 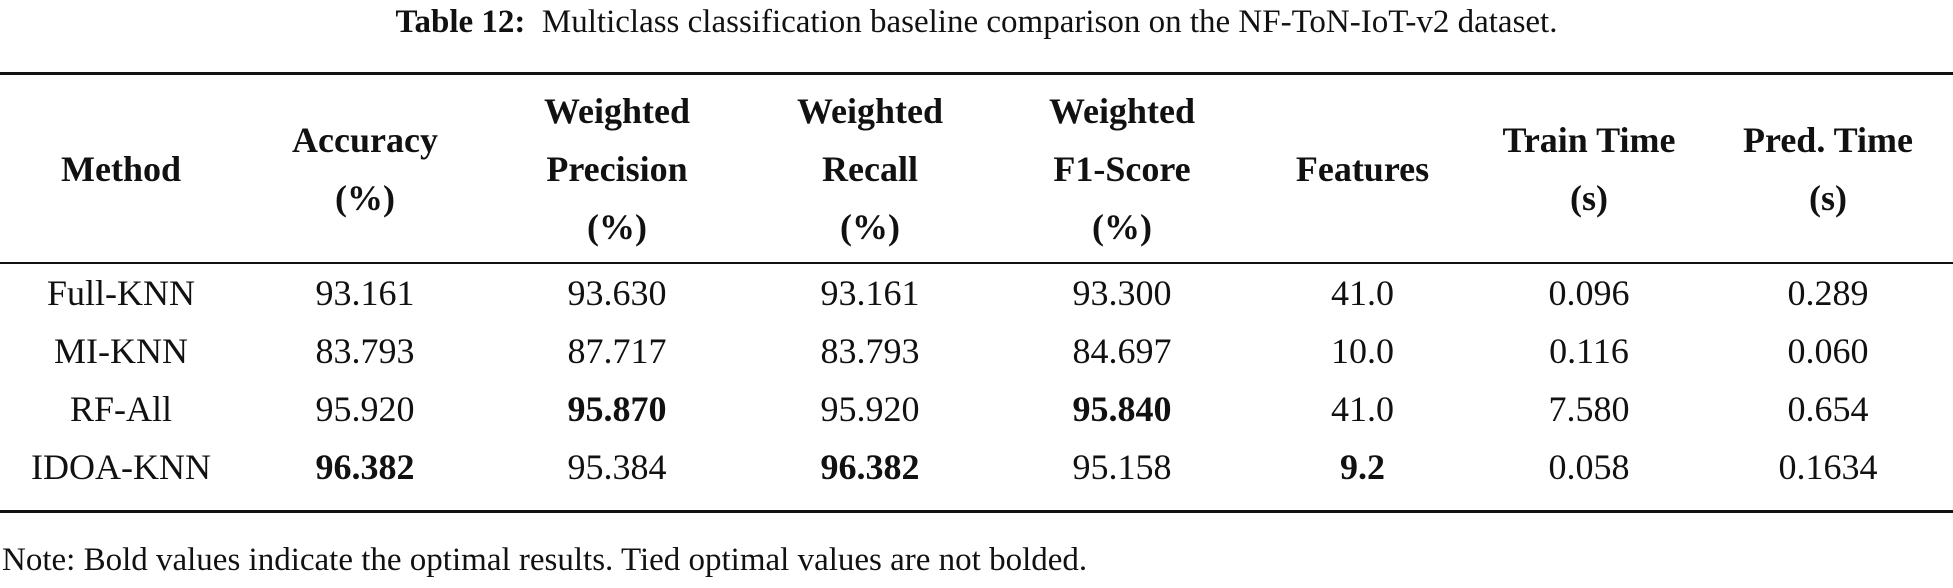 I want to click on header-line: Precision, so click(x=617, y=168).